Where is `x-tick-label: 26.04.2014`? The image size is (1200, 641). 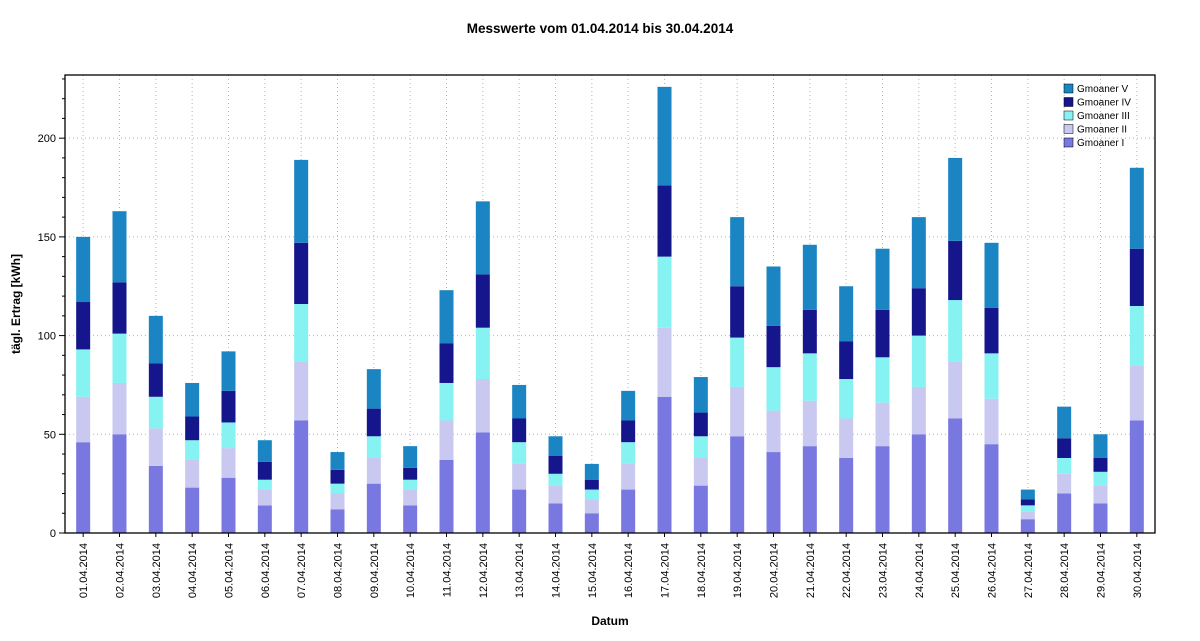
x-tick-label: 26.04.2014 is located at coordinates (993, 570).